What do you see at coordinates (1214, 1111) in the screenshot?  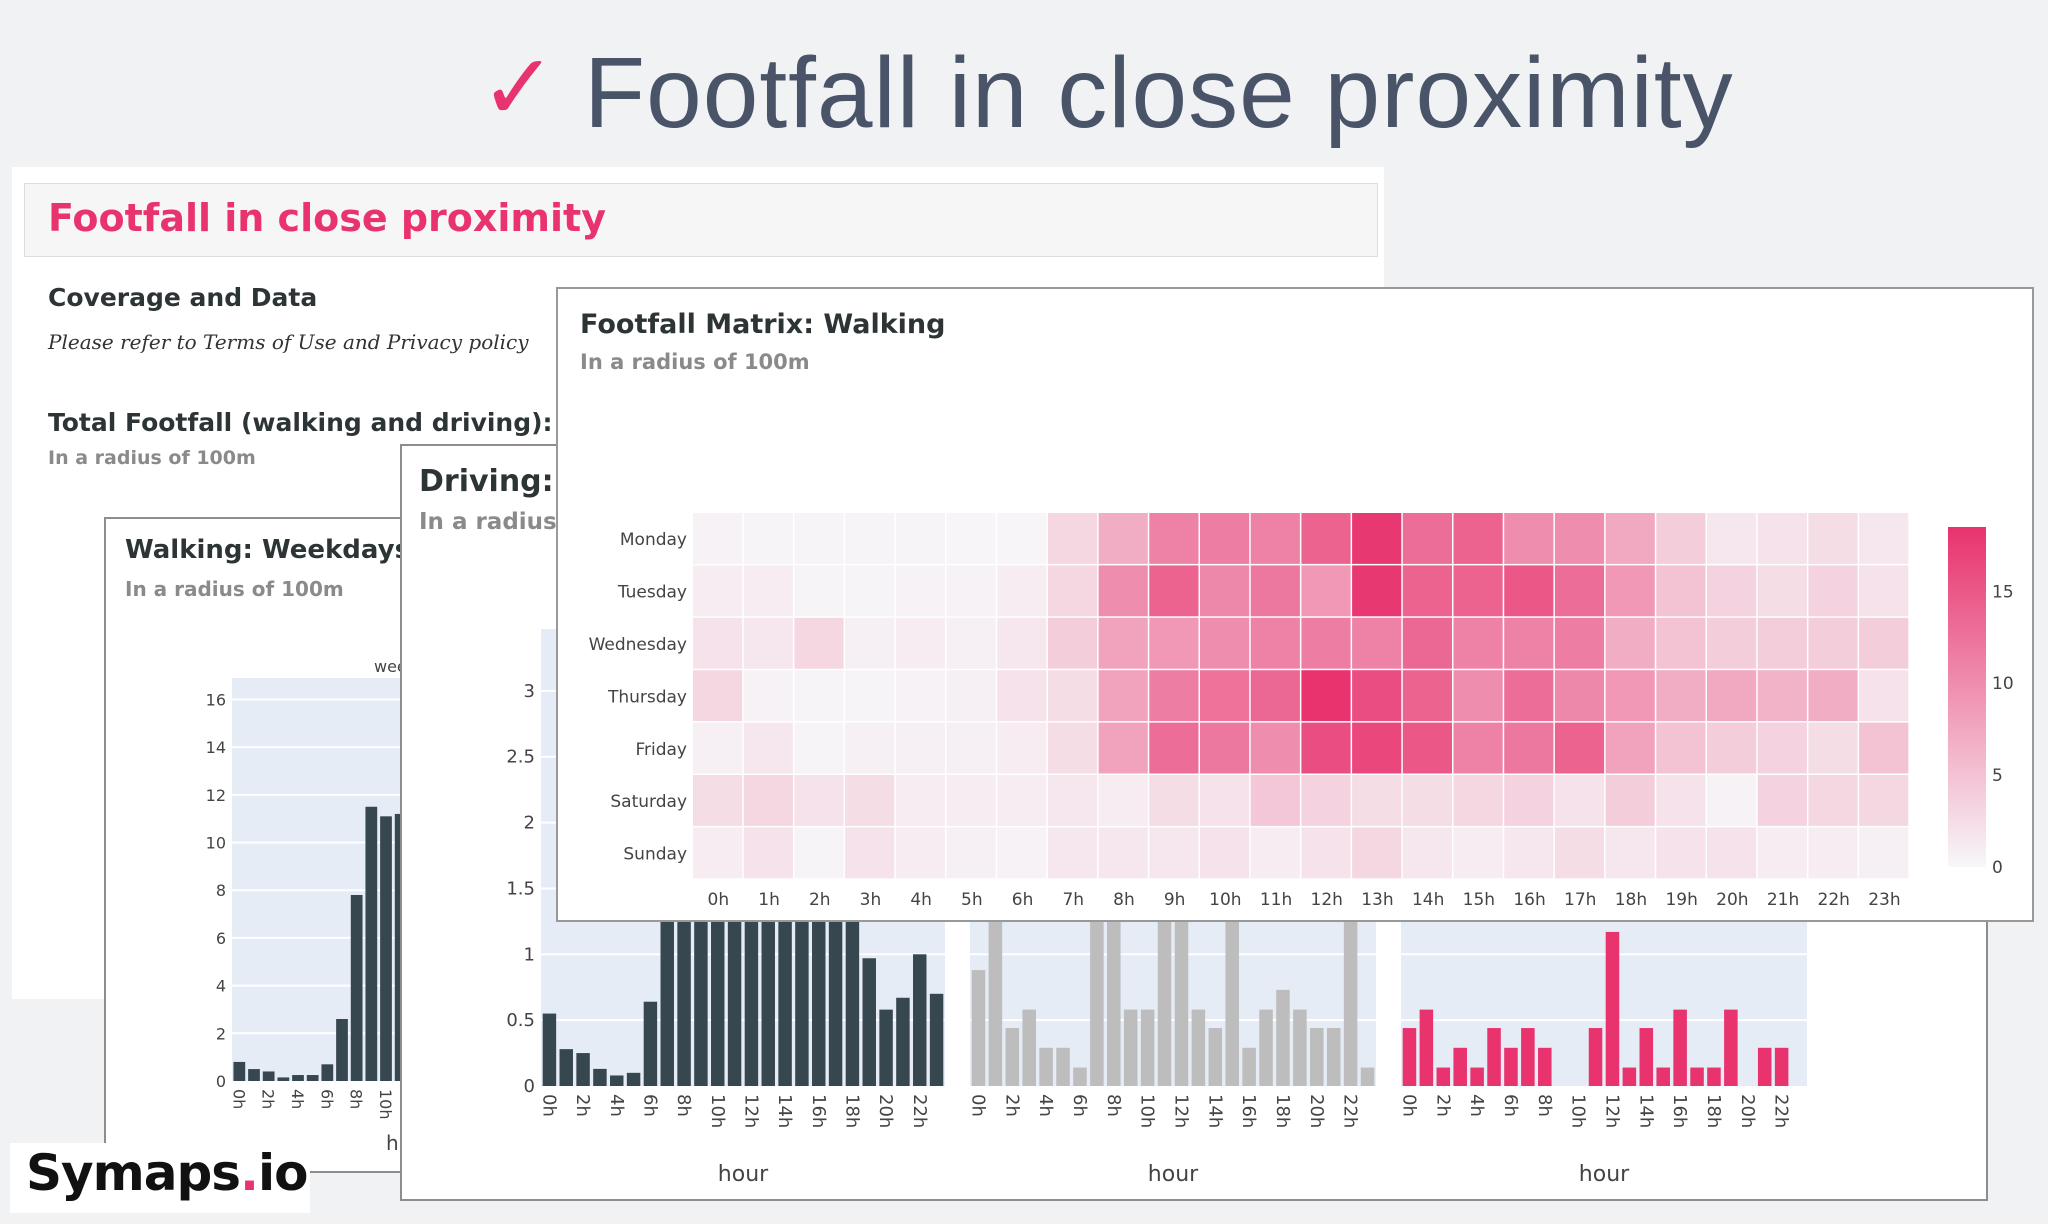 I see `x-tick-label: 14h` at bounding box center [1214, 1111].